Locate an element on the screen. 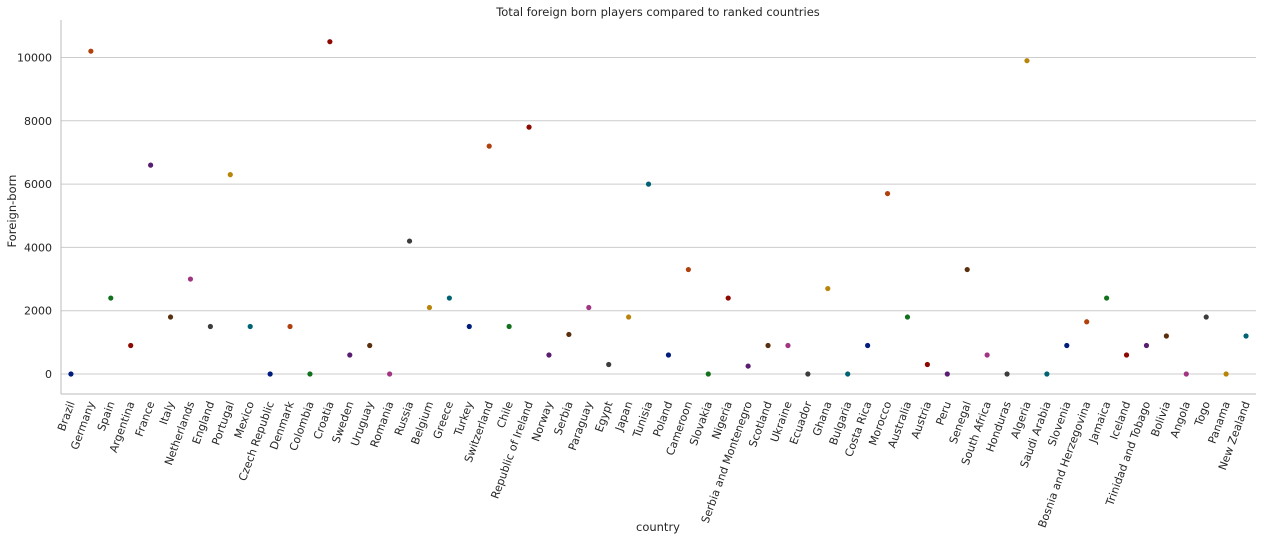 The image size is (1268, 540). y-tick-label: 6000 is located at coordinates (38, 184).